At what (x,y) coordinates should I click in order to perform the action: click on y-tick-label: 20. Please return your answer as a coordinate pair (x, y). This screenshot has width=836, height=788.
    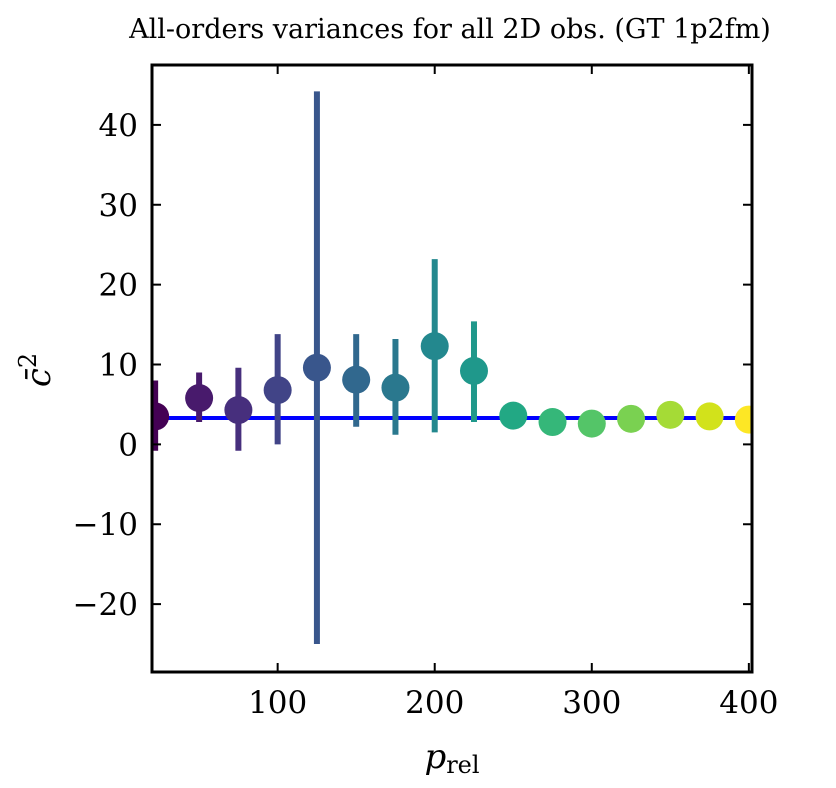
    Looking at the image, I should click on (118, 286).